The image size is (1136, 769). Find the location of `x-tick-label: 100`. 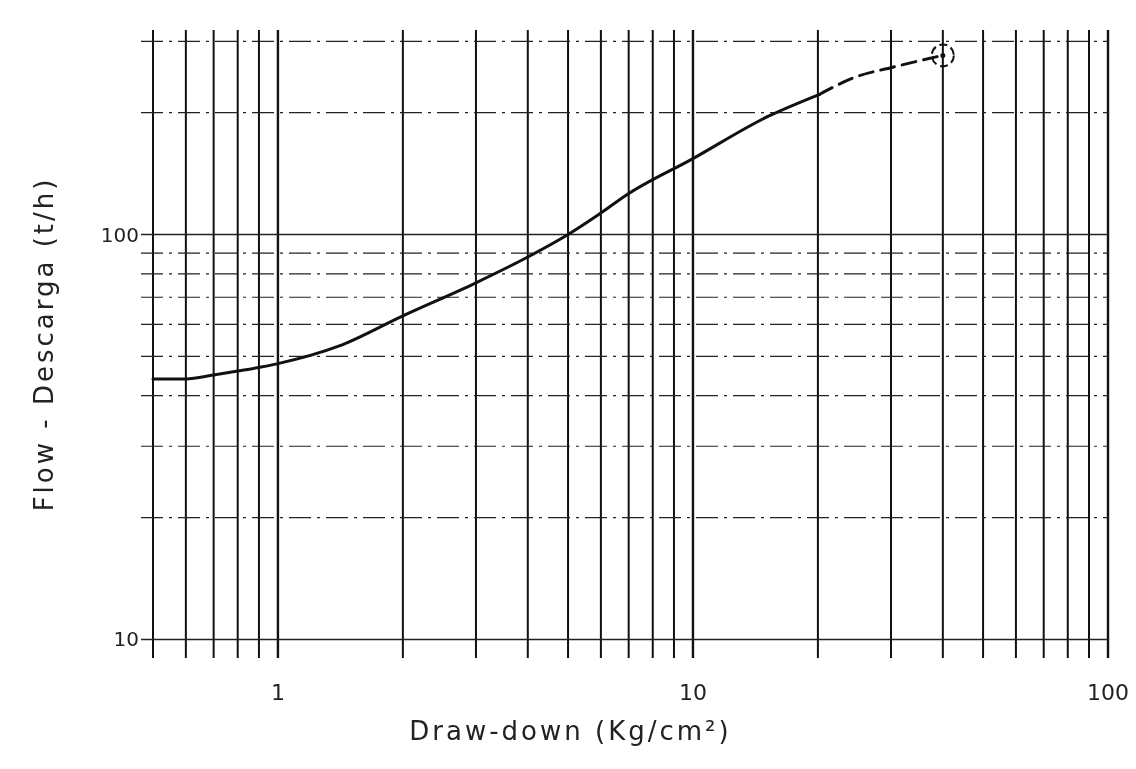

x-tick-label: 100 is located at coordinates (1108, 692).